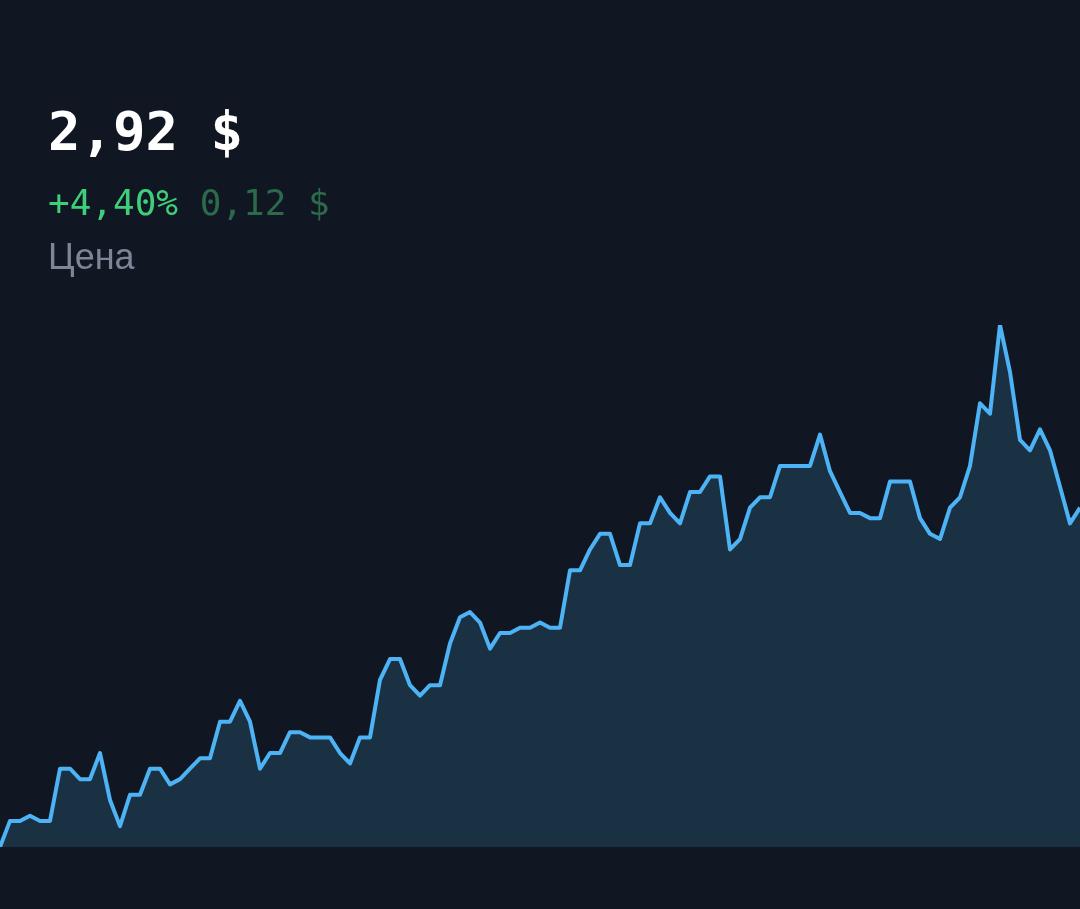  Describe the element at coordinates (91, 257) in the screenshot. I see `text: Цена` at that location.